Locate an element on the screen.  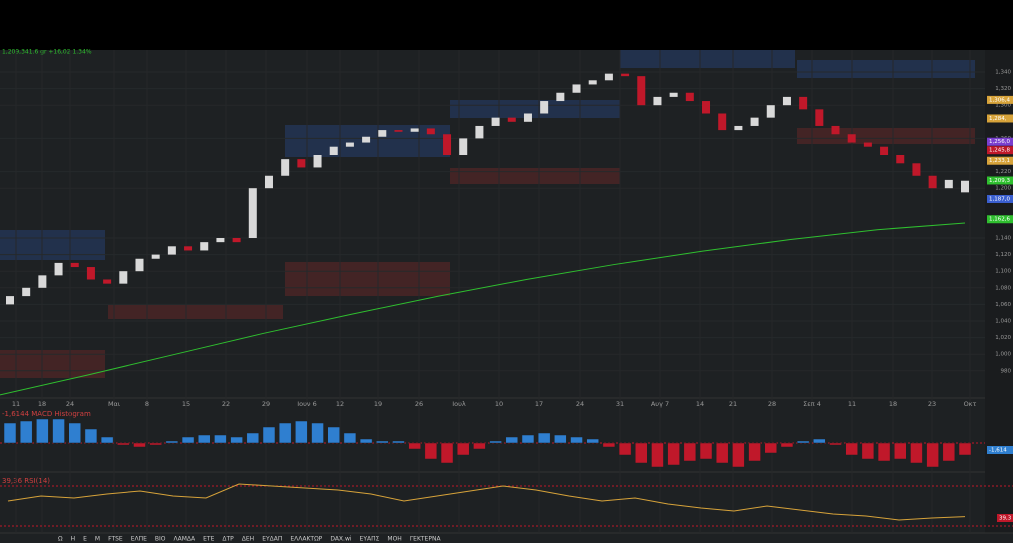
rsi-label: 39,36 RSI(14) is located at coordinates (26, 481).